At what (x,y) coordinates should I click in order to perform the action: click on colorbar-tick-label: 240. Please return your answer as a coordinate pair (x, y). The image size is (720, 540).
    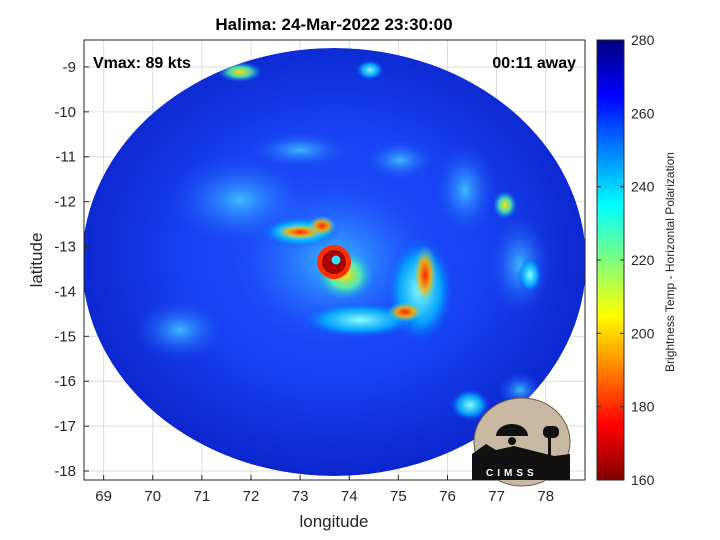
    Looking at the image, I should click on (643, 187).